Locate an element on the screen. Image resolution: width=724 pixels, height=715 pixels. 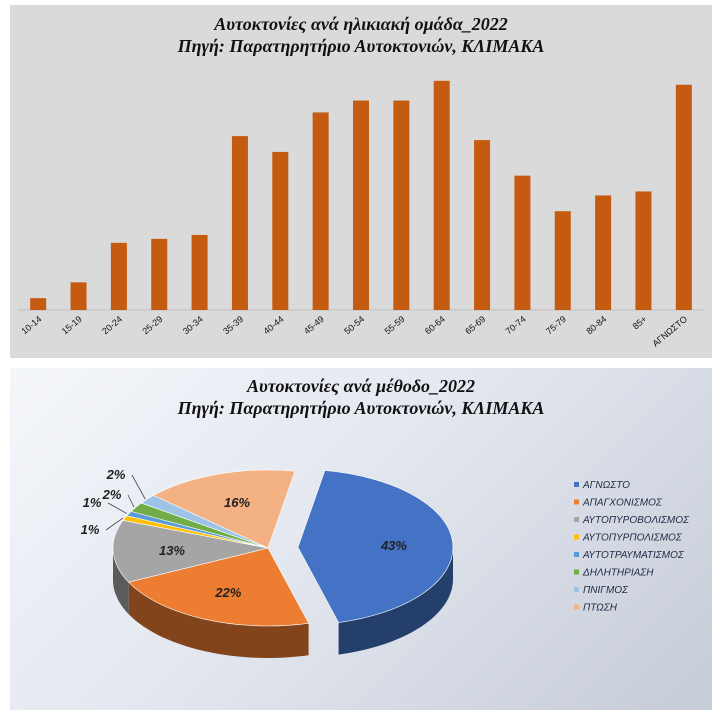
x-tick-label: 25-29 is located at coordinates (152, 325).